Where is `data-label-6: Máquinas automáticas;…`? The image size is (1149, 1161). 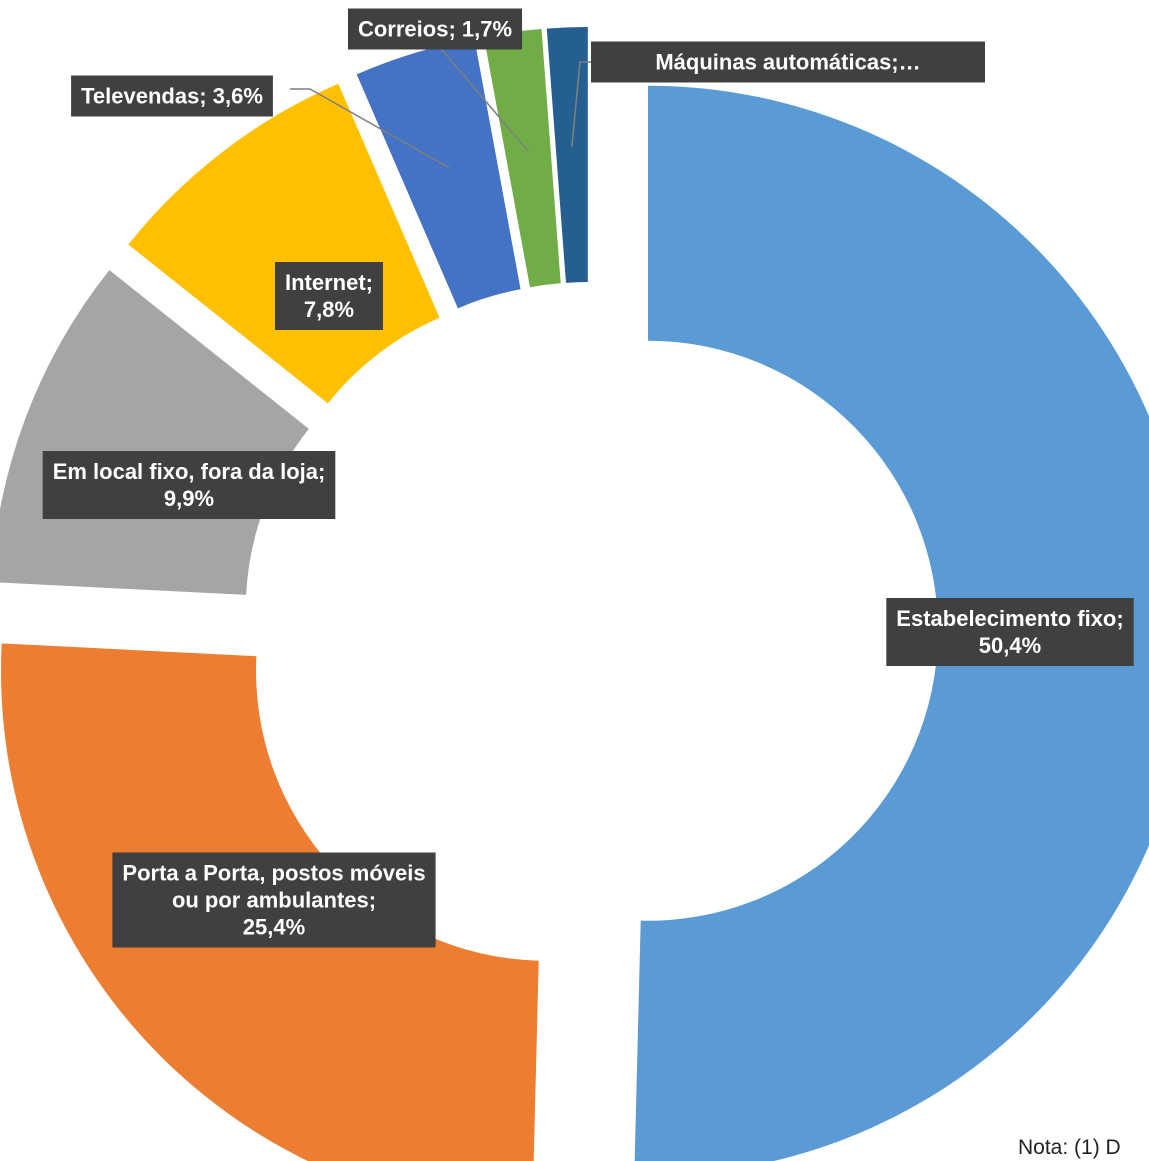 data-label-6: Máquinas automáticas;… is located at coordinates (788, 62).